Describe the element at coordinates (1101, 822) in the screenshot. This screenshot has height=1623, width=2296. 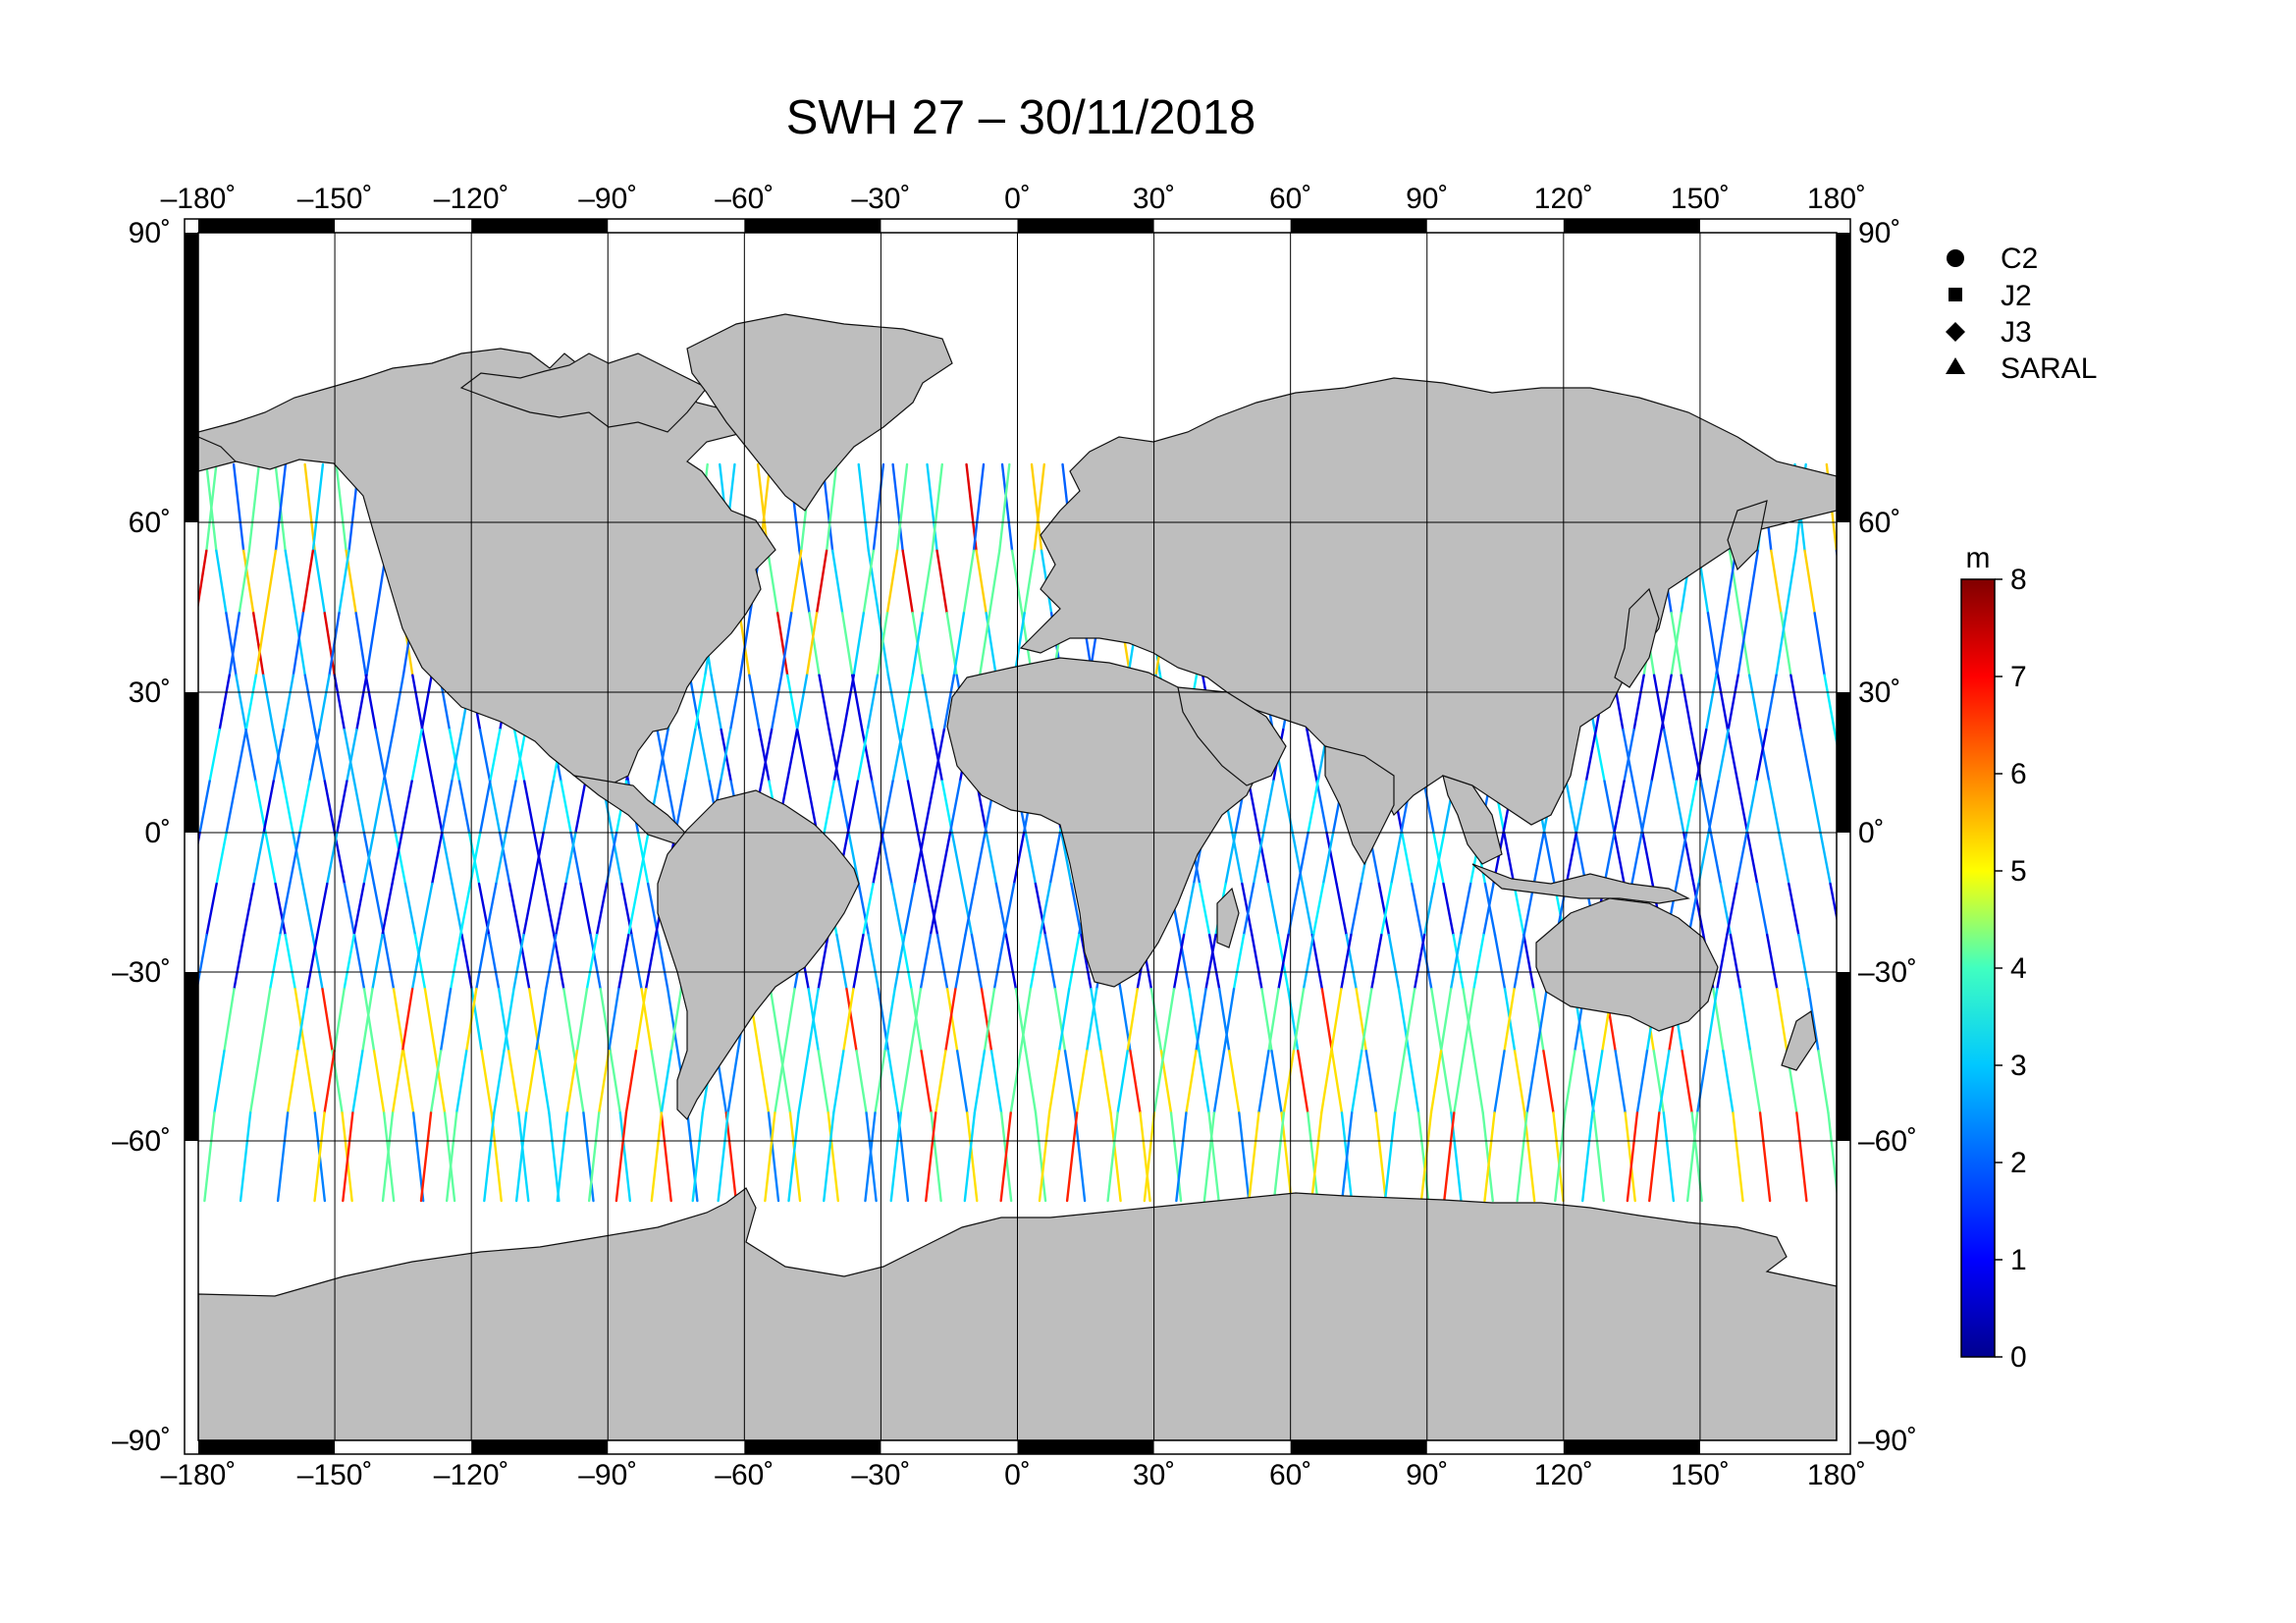
I see `land-africa` at that location.